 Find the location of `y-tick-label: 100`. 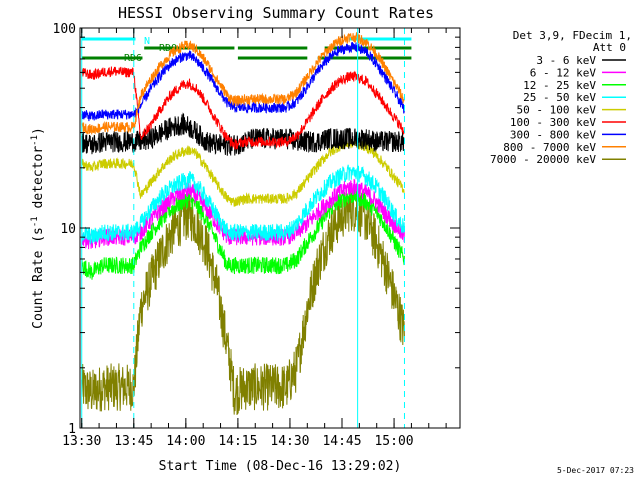

y-tick-label: 100 is located at coordinates (64, 29).